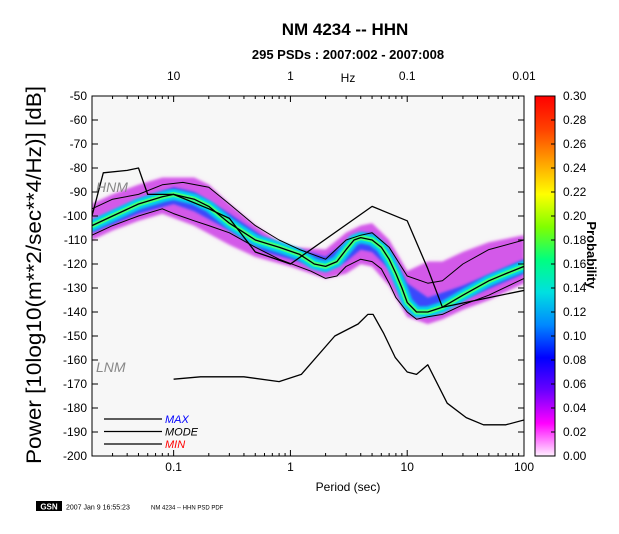  What do you see at coordinates (348, 54) in the screenshot?
I see `chart-subtitle: 295 PSDs : 2007:002 - 2007:008` at bounding box center [348, 54].